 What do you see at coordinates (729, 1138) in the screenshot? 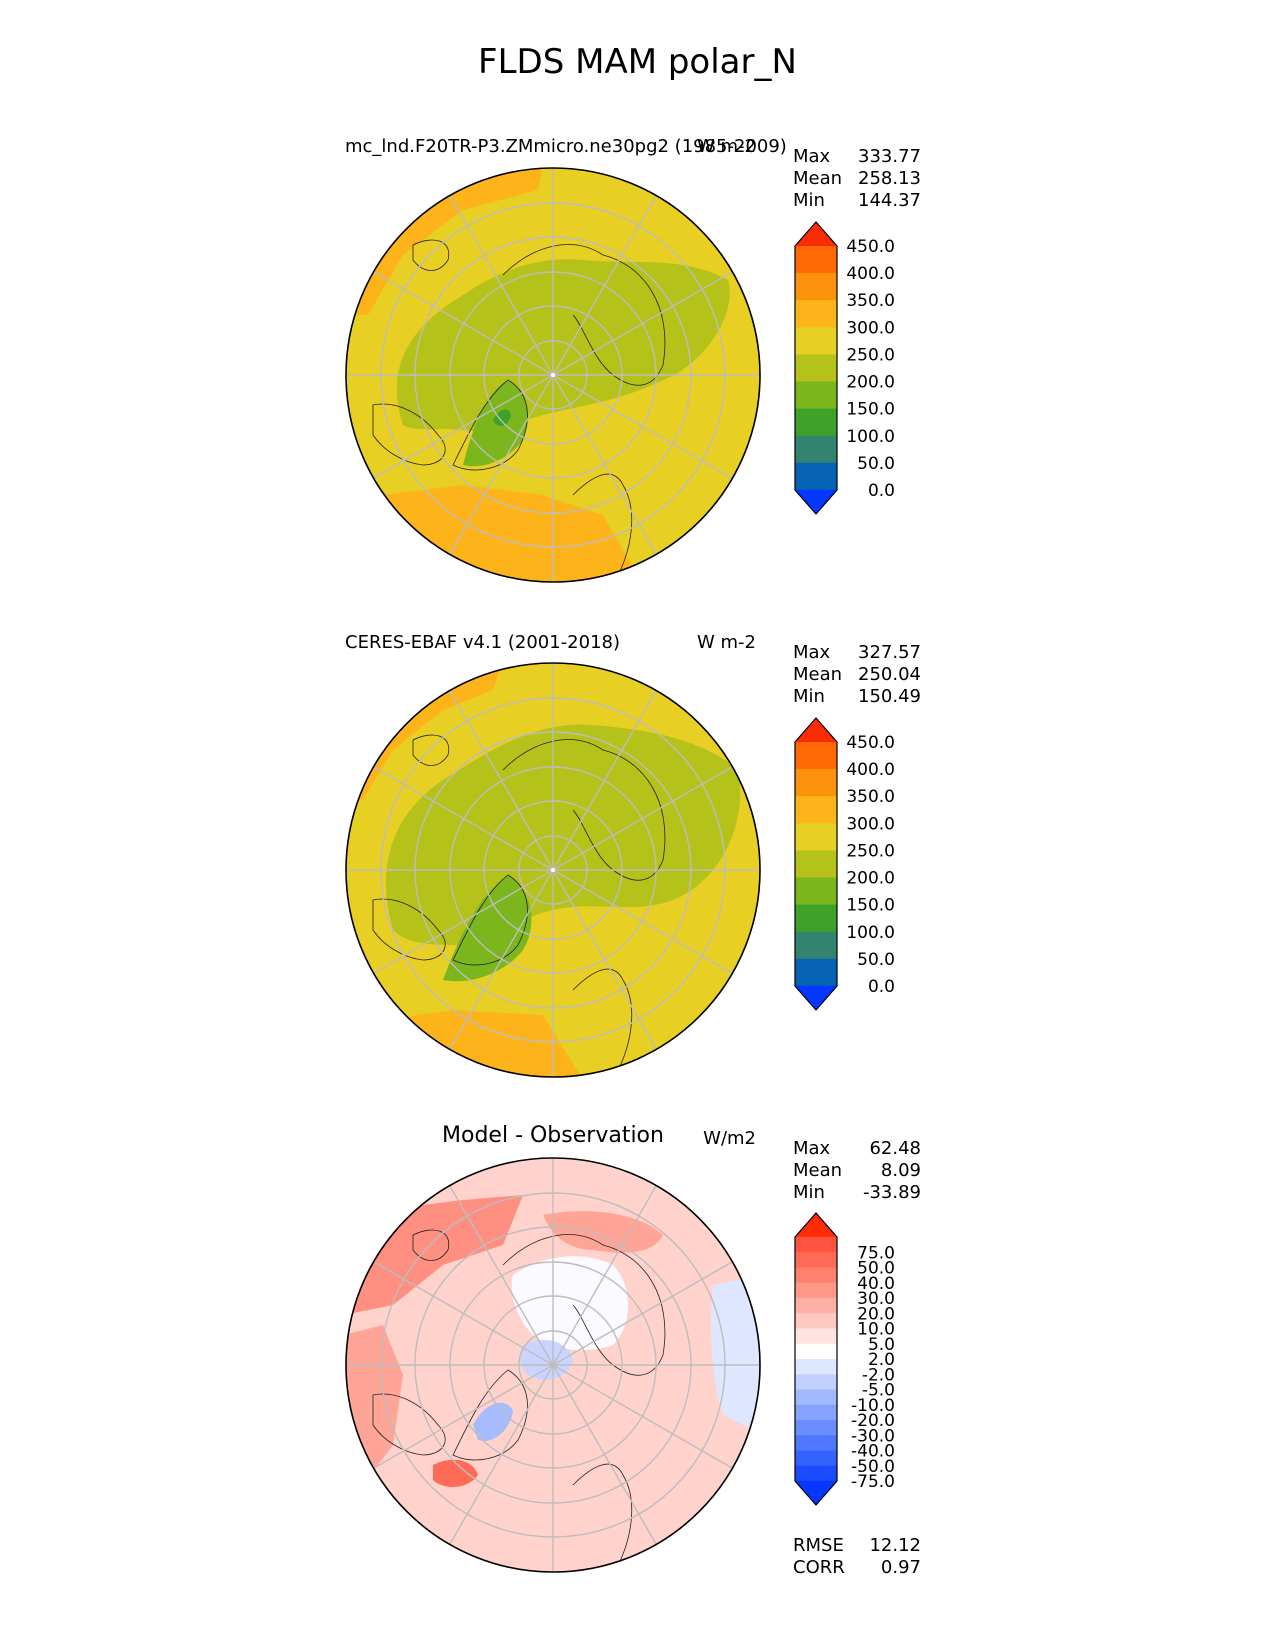
I see `panel-3-units: W/m2` at bounding box center [729, 1138].